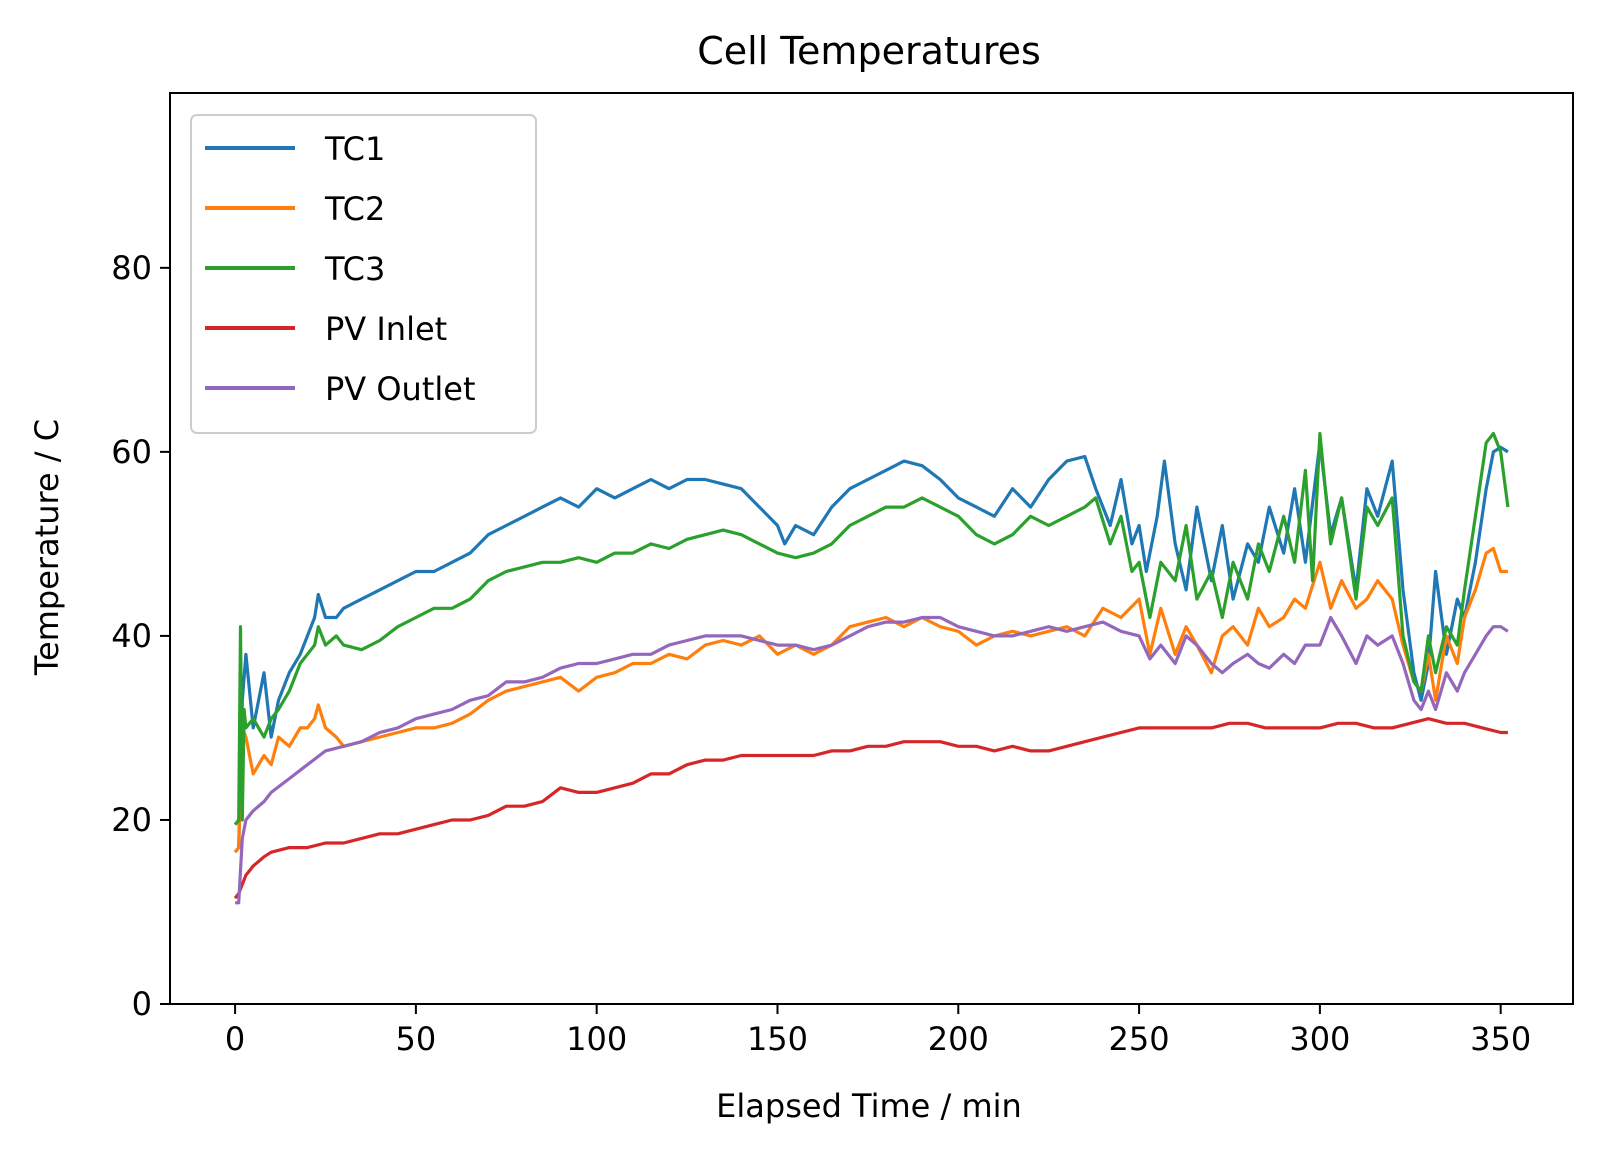 This screenshot has width=1597, height=1154. Describe the element at coordinates (1319, 1039) in the screenshot. I see `x-tick-label: 300` at that location.